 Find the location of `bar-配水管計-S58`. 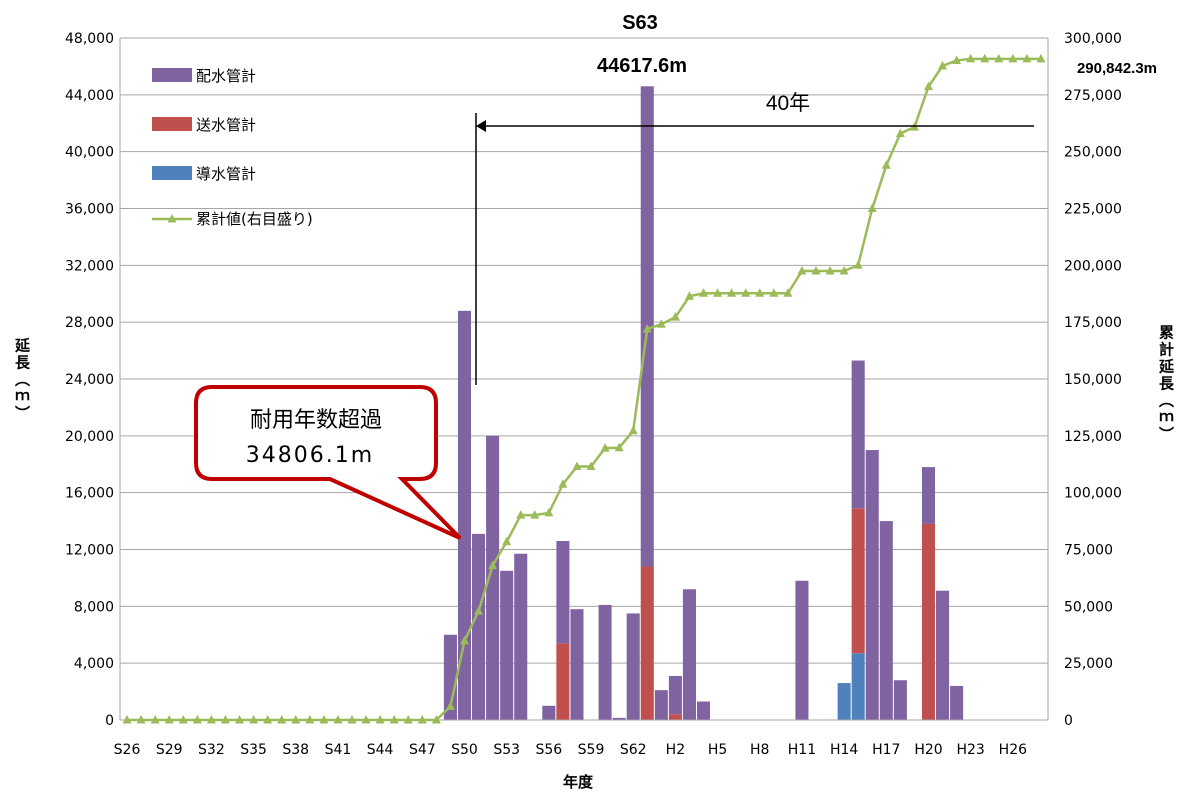

bar-配水管計-S58 is located at coordinates (577, 664).